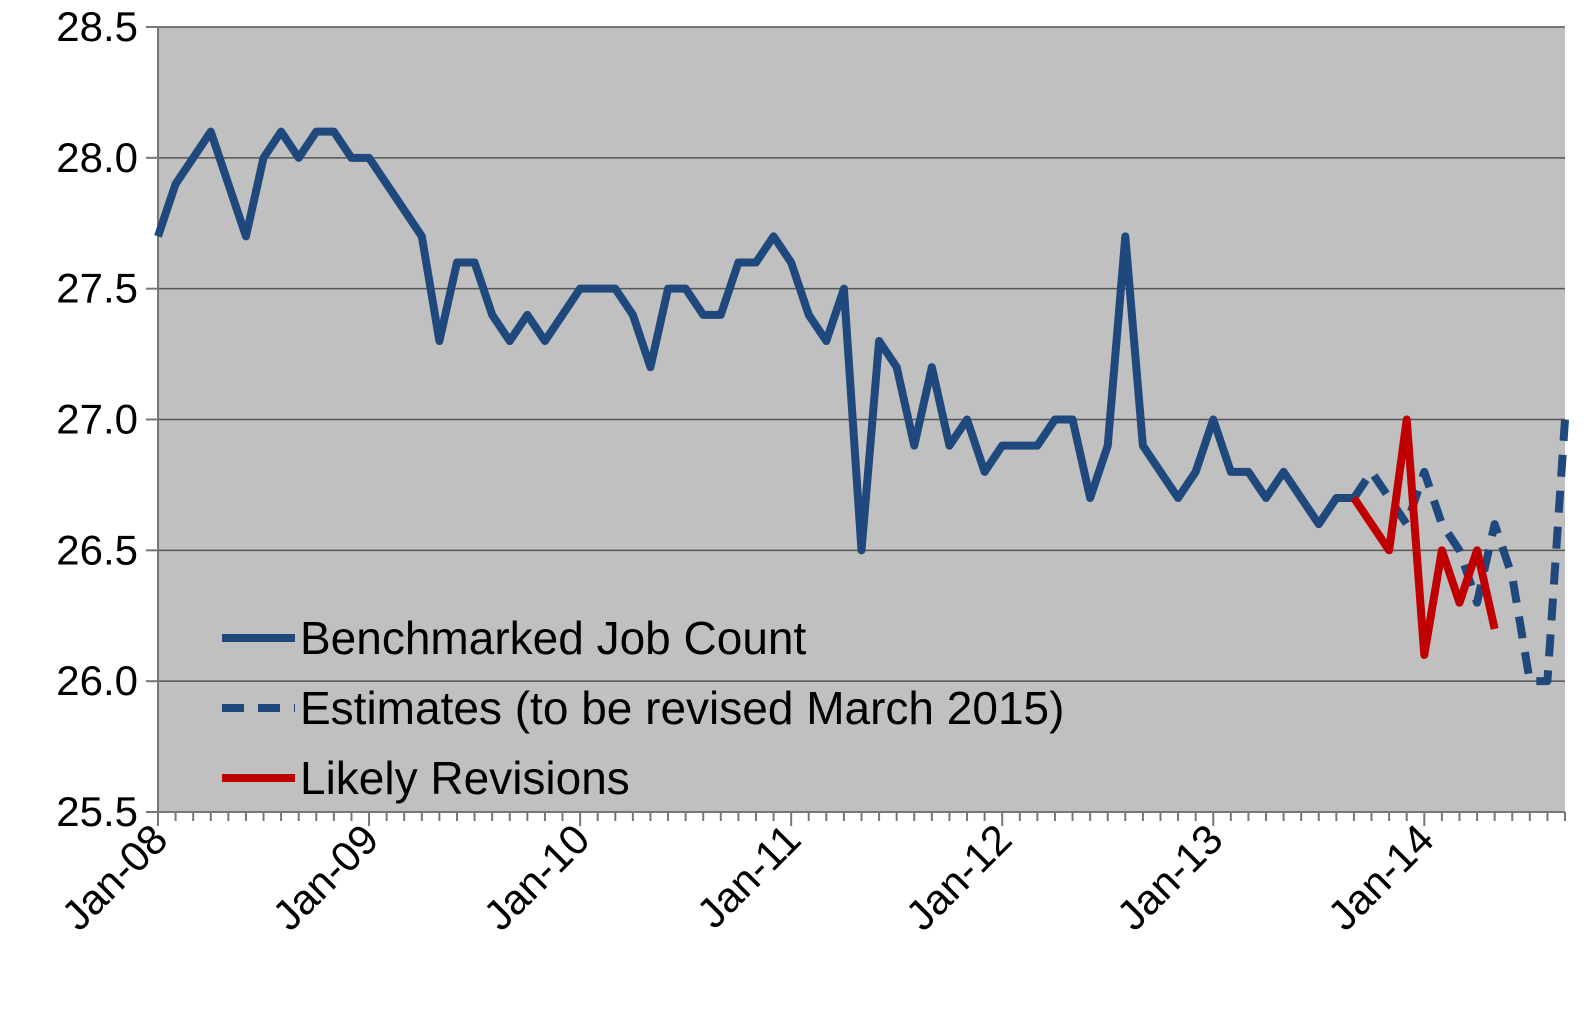  Describe the element at coordinates (97, 419) in the screenshot. I see `y-tick-label: 27.0` at that location.